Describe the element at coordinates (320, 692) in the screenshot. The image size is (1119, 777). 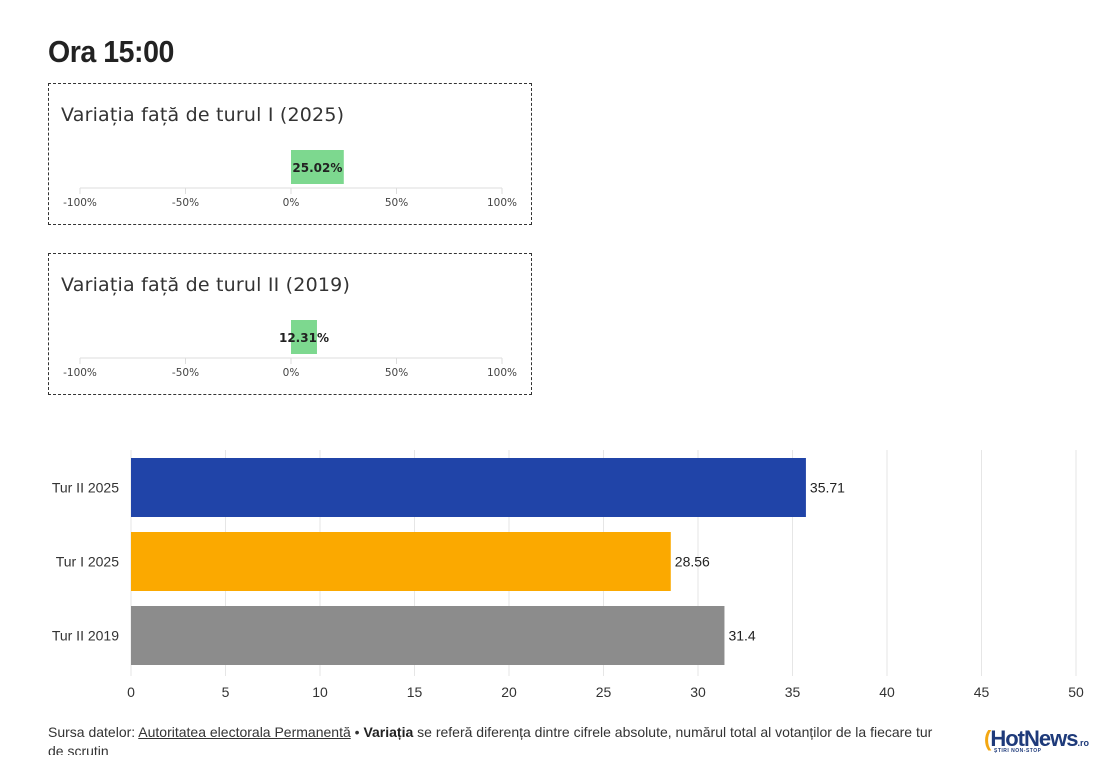
I see `x-tick-label: 10` at that location.